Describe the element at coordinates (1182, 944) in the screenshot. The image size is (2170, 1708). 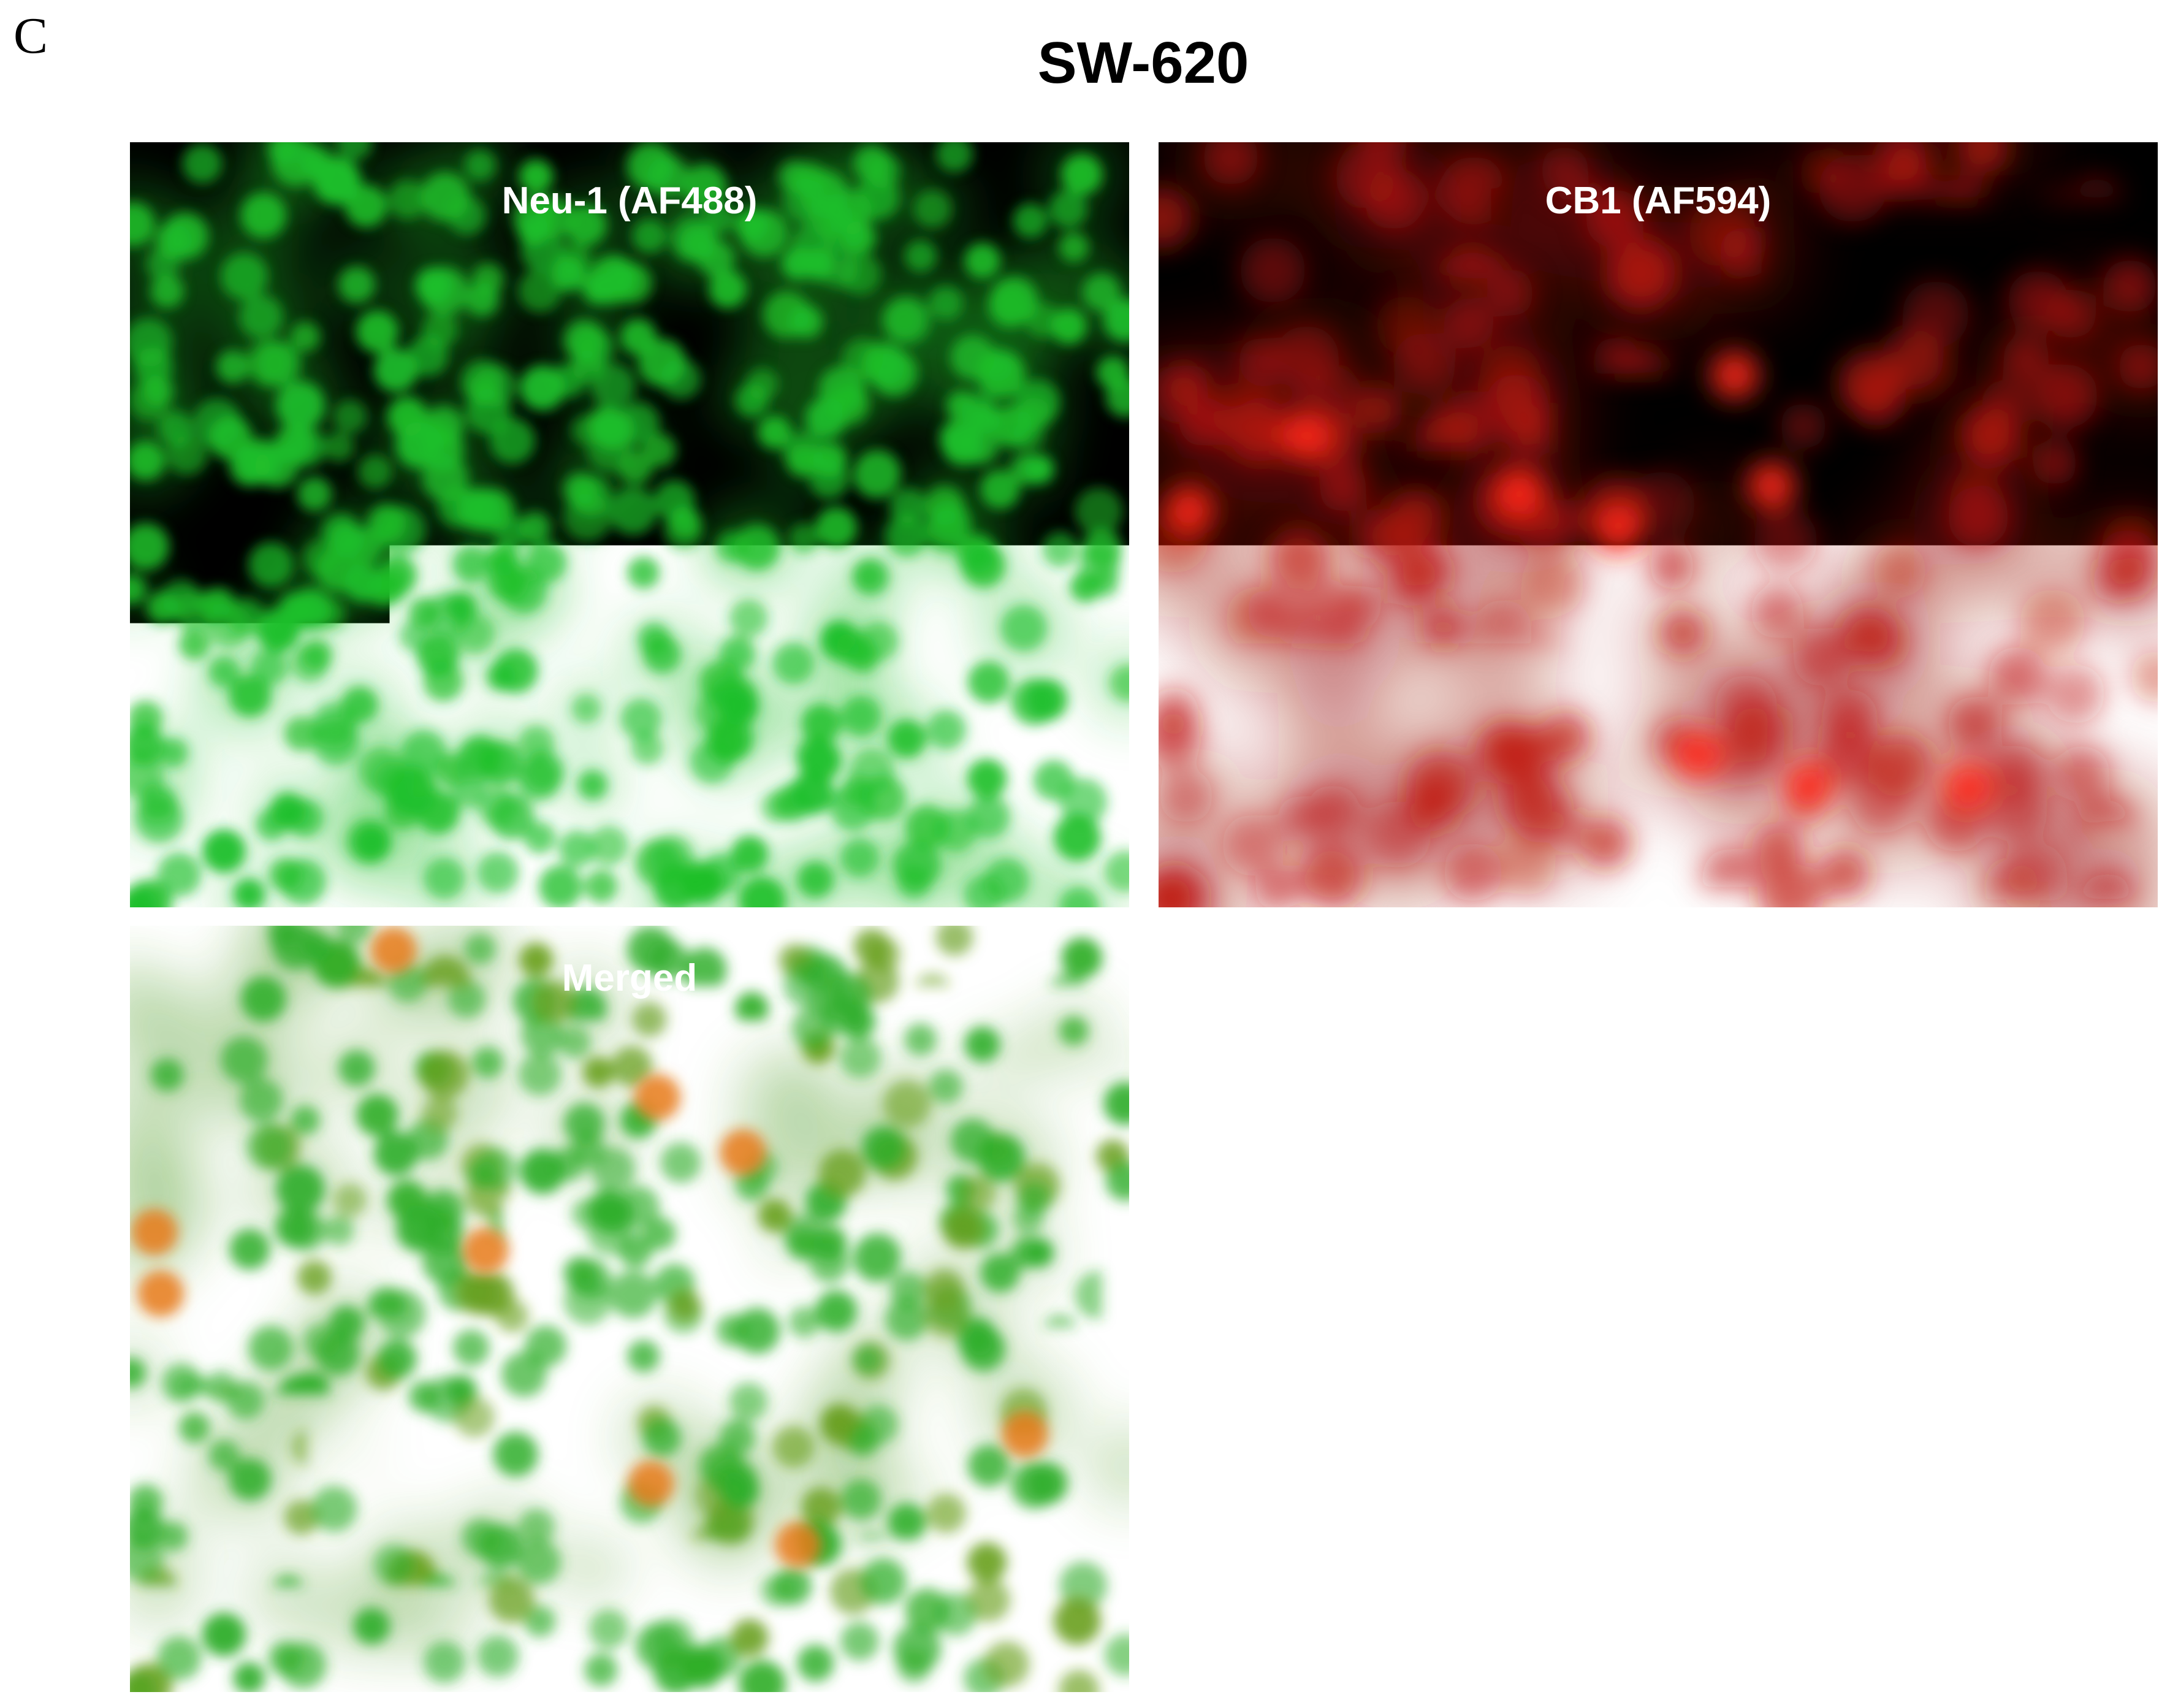
I see `y-axis-label: GFP` at that location.